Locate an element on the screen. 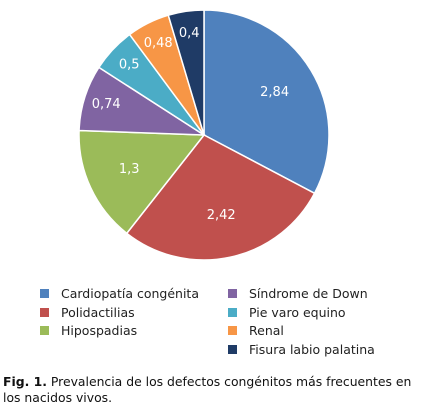  legend-item-2: Polidactilias is located at coordinates (87, 313).